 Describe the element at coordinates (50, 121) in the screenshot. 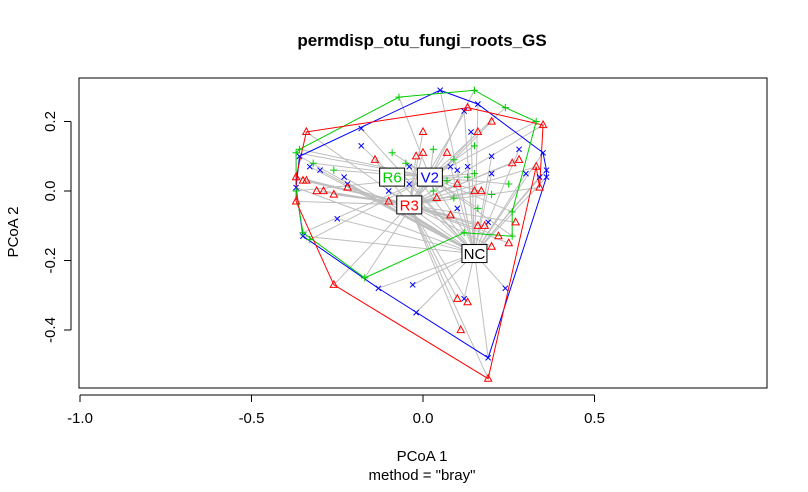

I see `y-tick-label-3: 0.2` at that location.